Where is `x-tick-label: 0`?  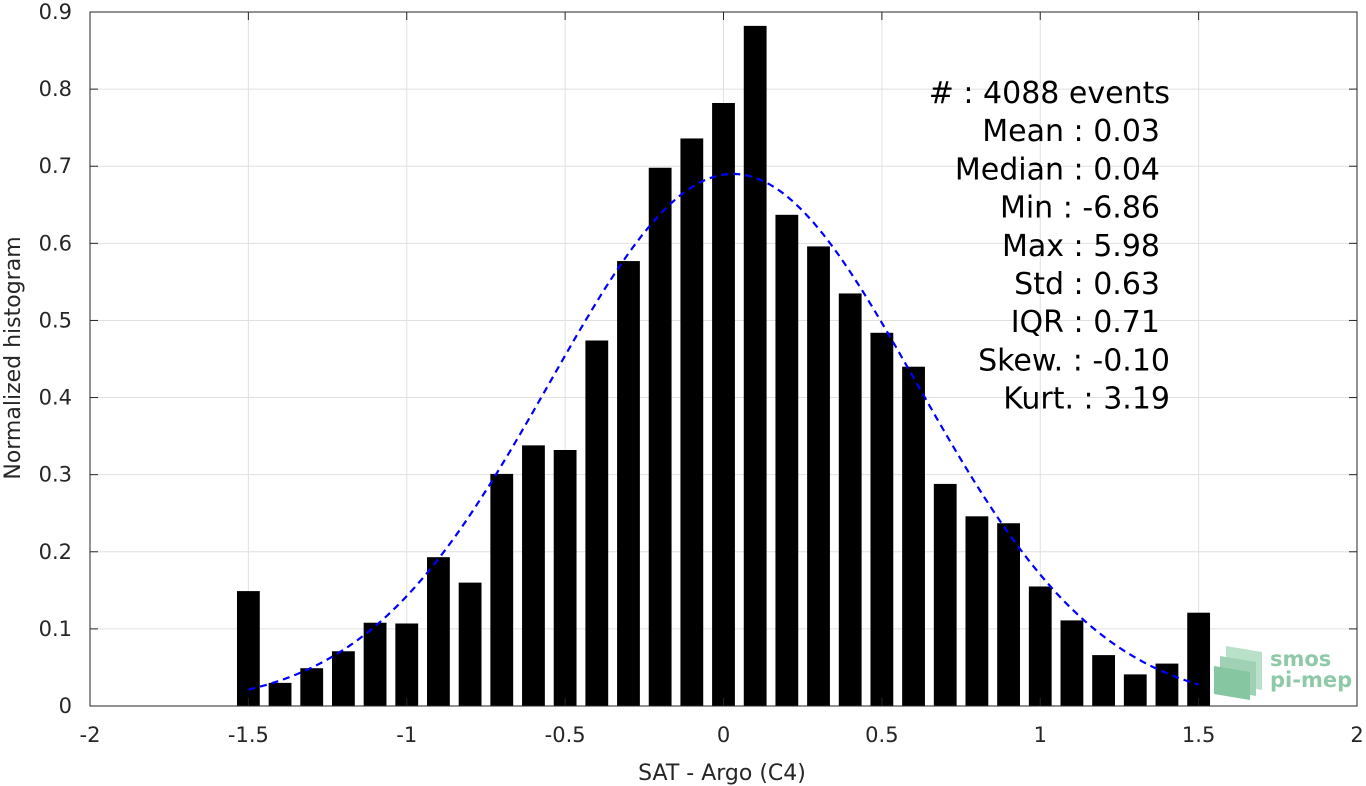 x-tick-label: 0 is located at coordinates (723, 735).